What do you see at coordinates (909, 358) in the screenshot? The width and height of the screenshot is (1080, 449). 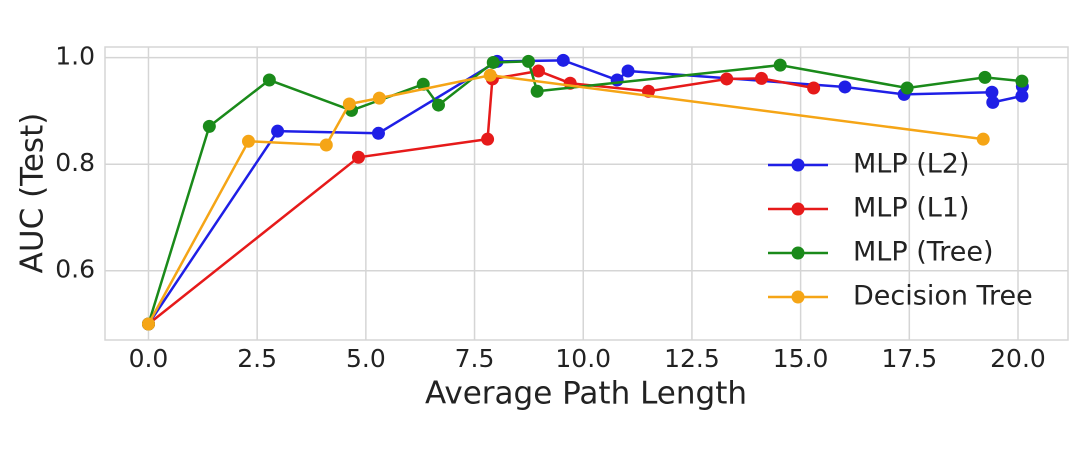 I see `x-tick-label: 17.5` at bounding box center [909, 358].